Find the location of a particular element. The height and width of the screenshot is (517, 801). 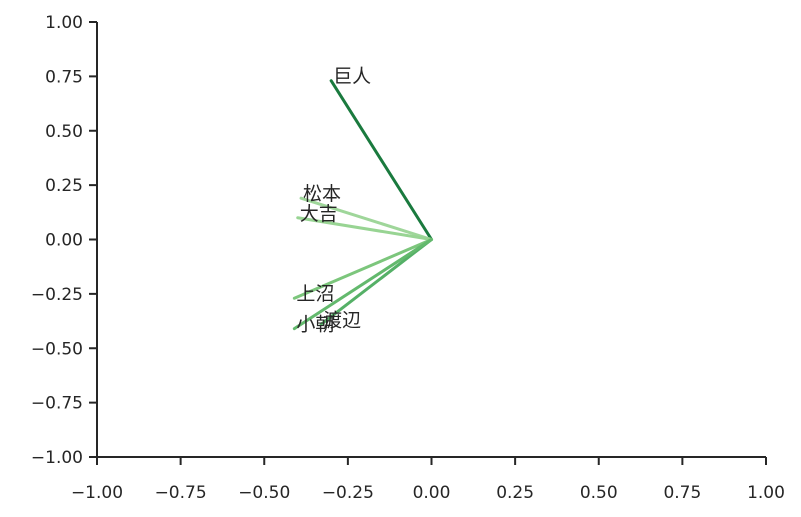

y-tick-label: 0.25 is located at coordinates (64, 186).